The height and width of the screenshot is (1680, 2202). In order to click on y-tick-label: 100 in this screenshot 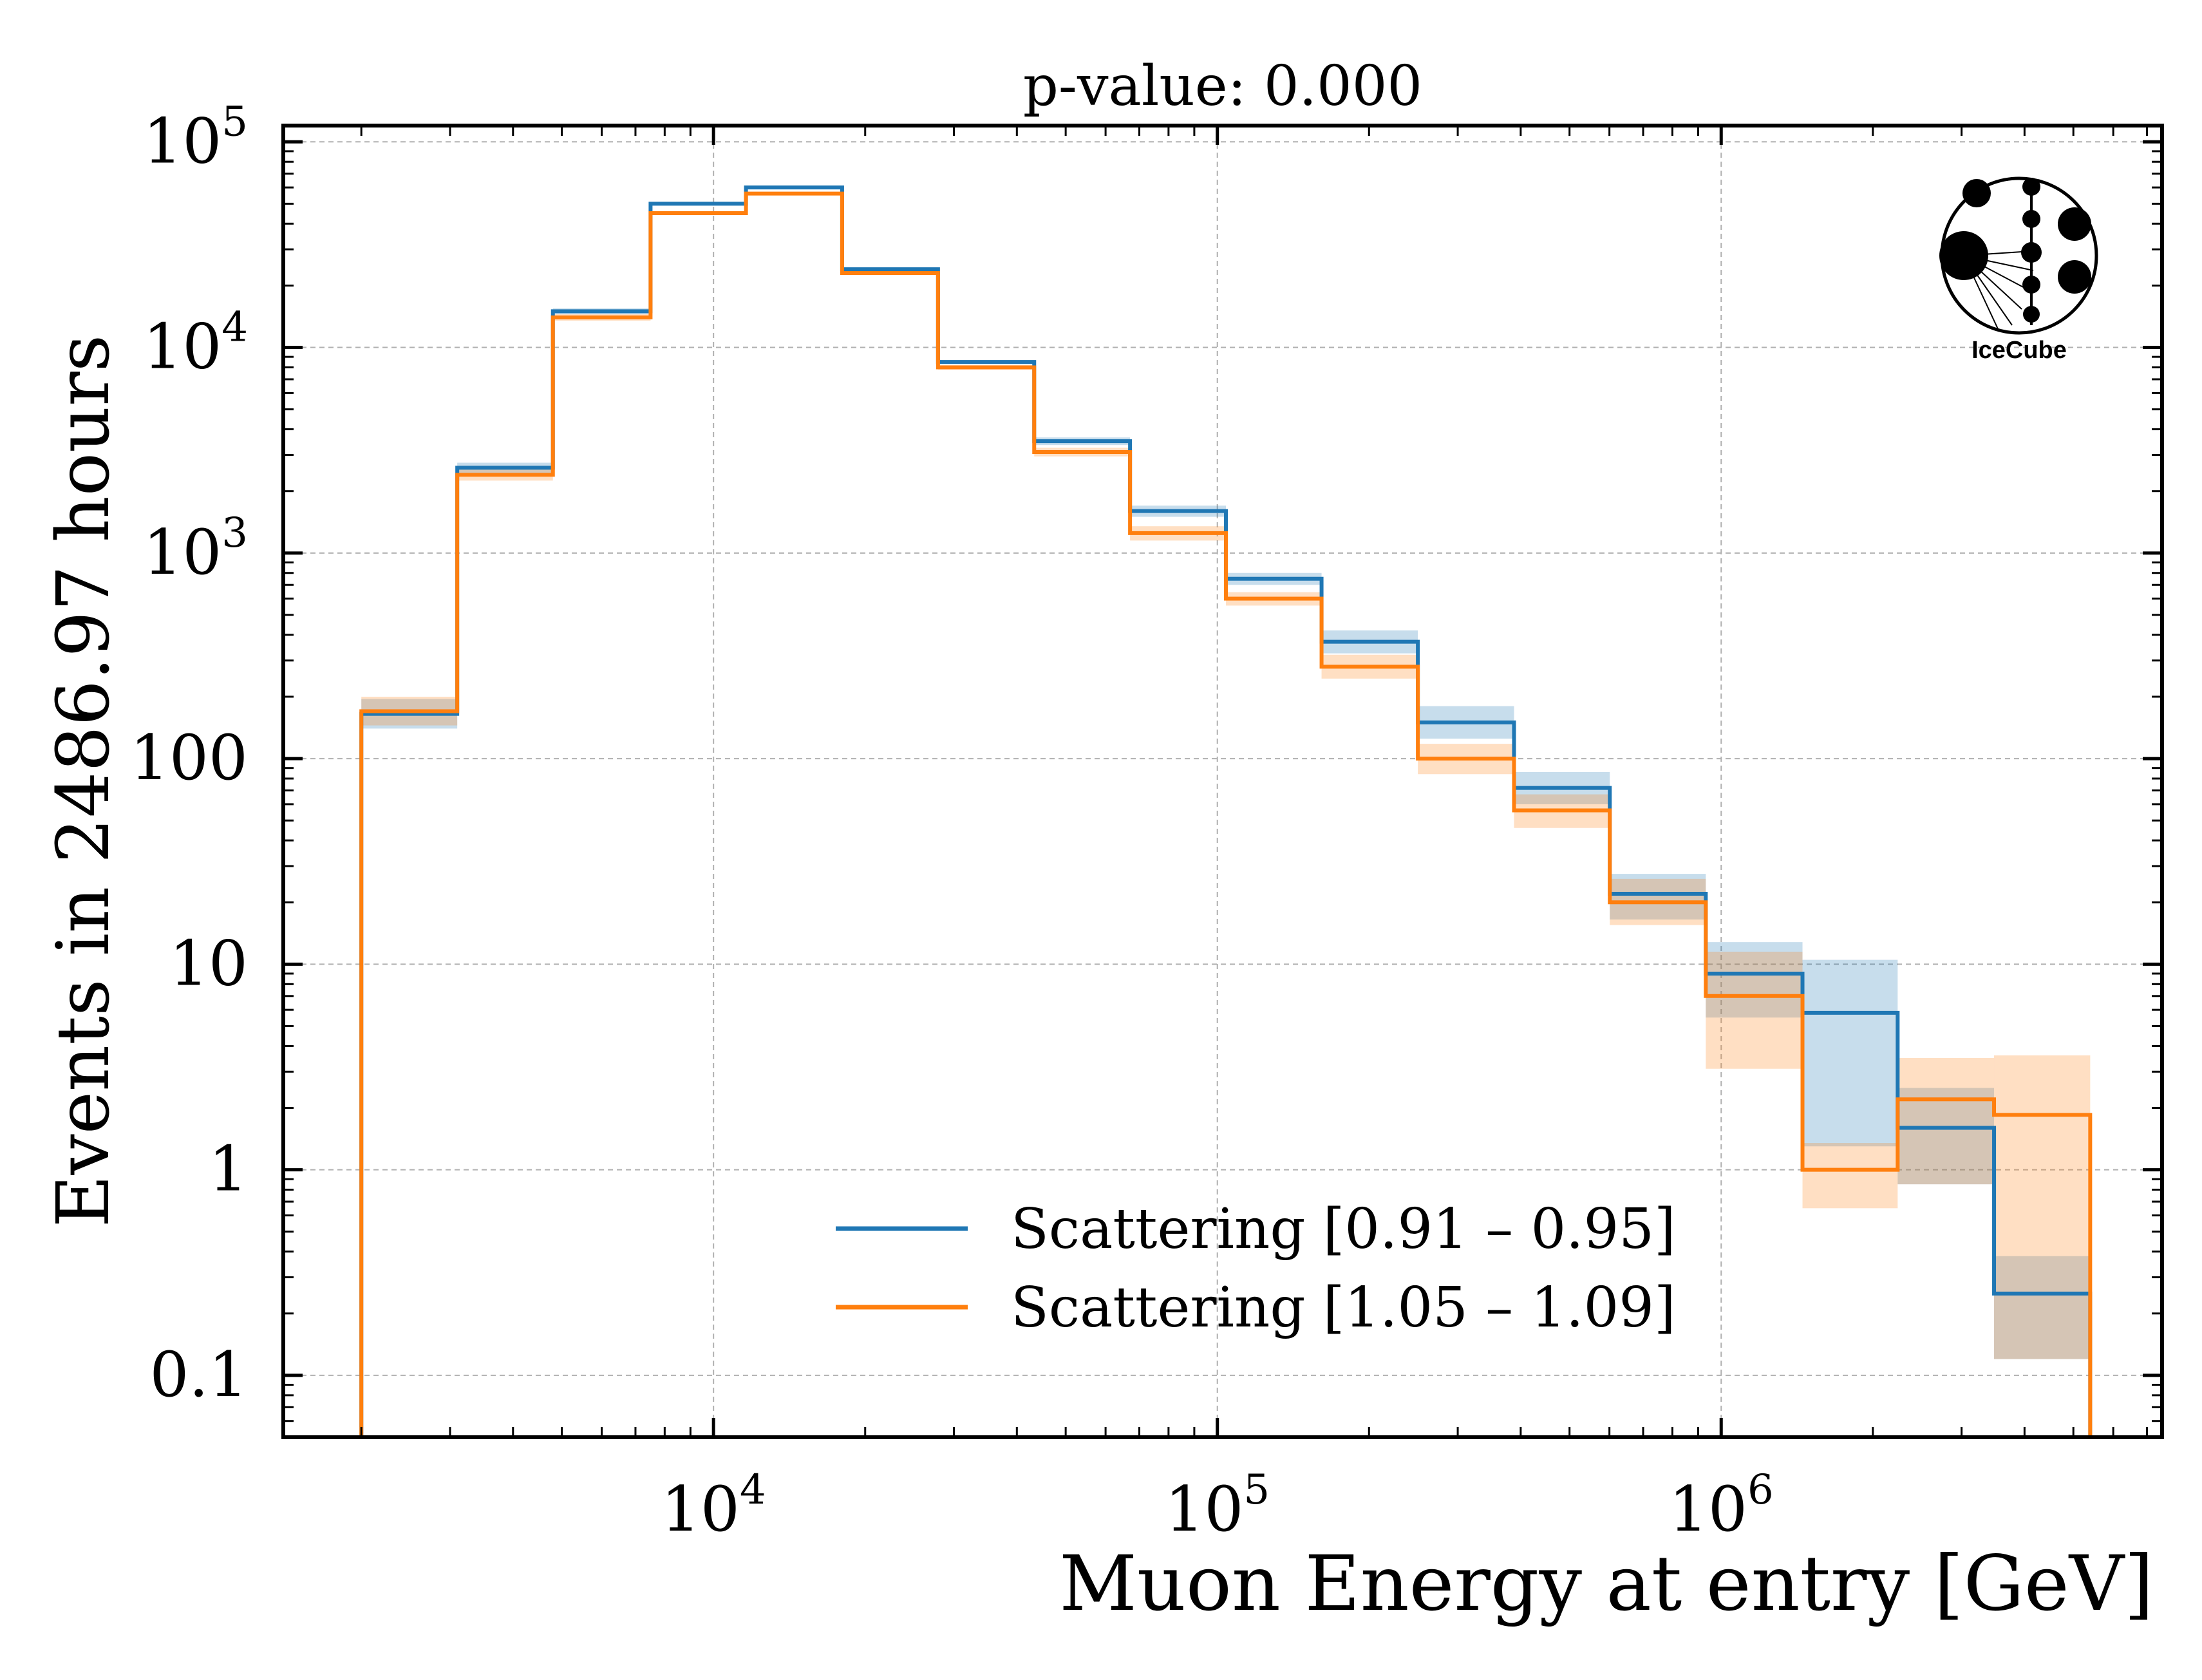, I will do `click(189, 758)`.